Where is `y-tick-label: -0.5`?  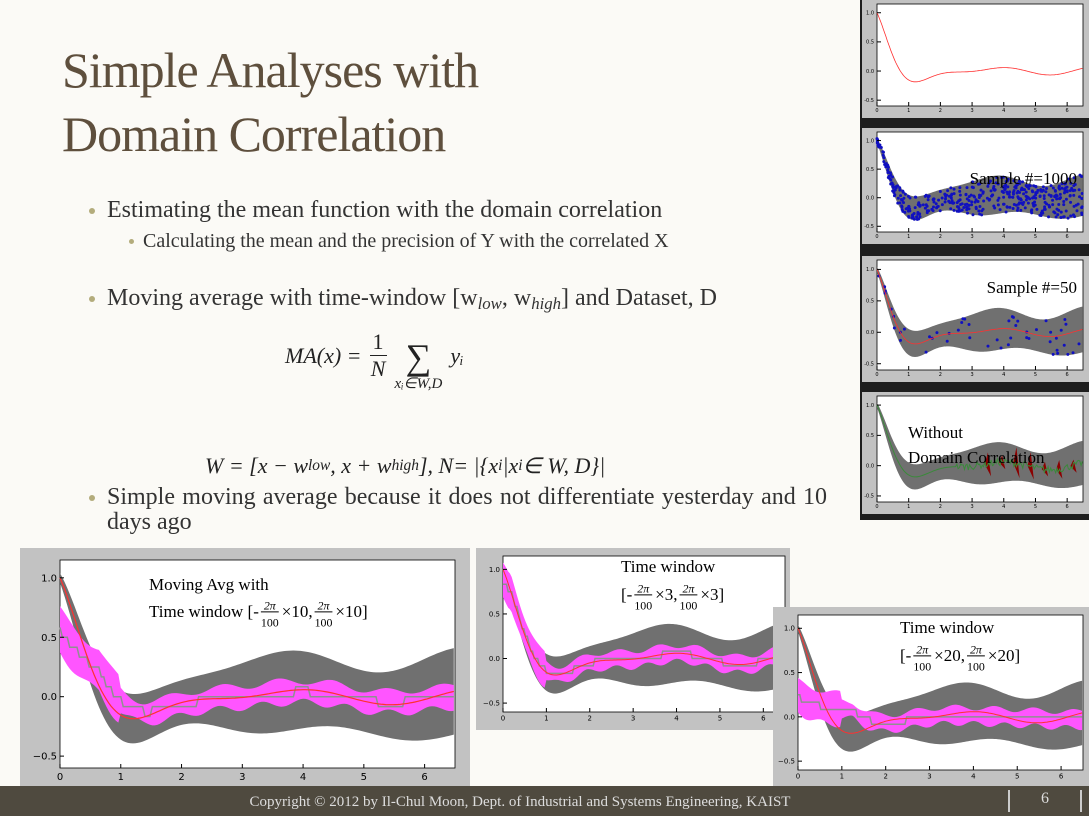 y-tick-label: -0.5 is located at coordinates (869, 101).